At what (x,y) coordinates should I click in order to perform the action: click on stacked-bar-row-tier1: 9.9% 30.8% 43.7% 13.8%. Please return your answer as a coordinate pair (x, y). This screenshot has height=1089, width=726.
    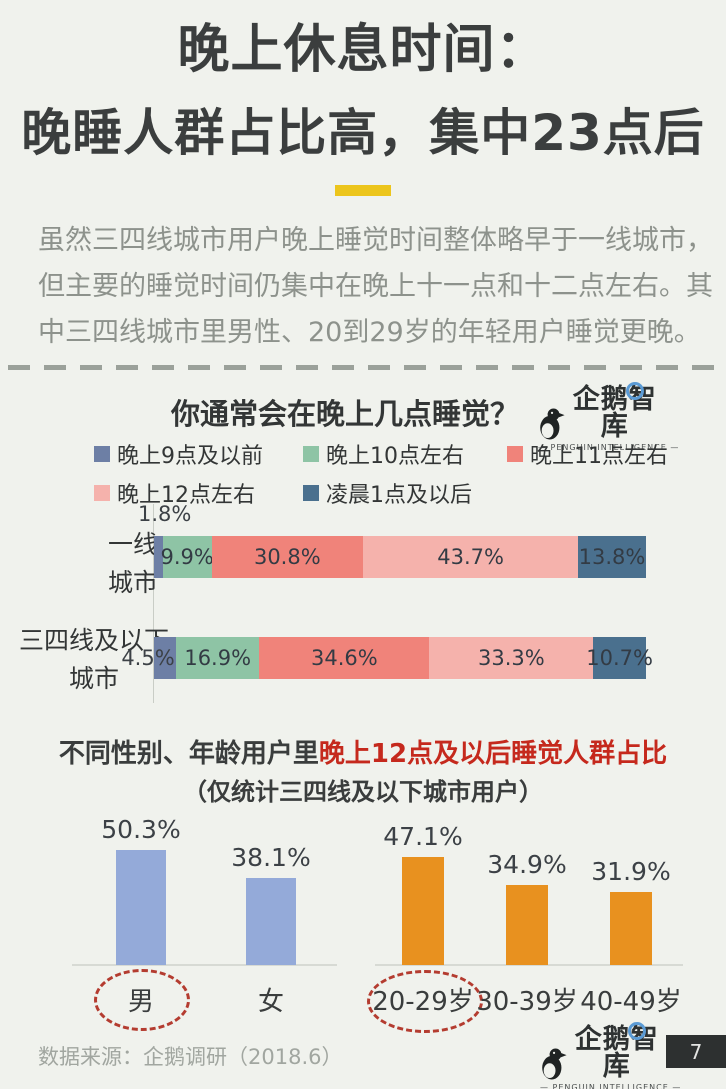
    Looking at the image, I should click on (400, 557).